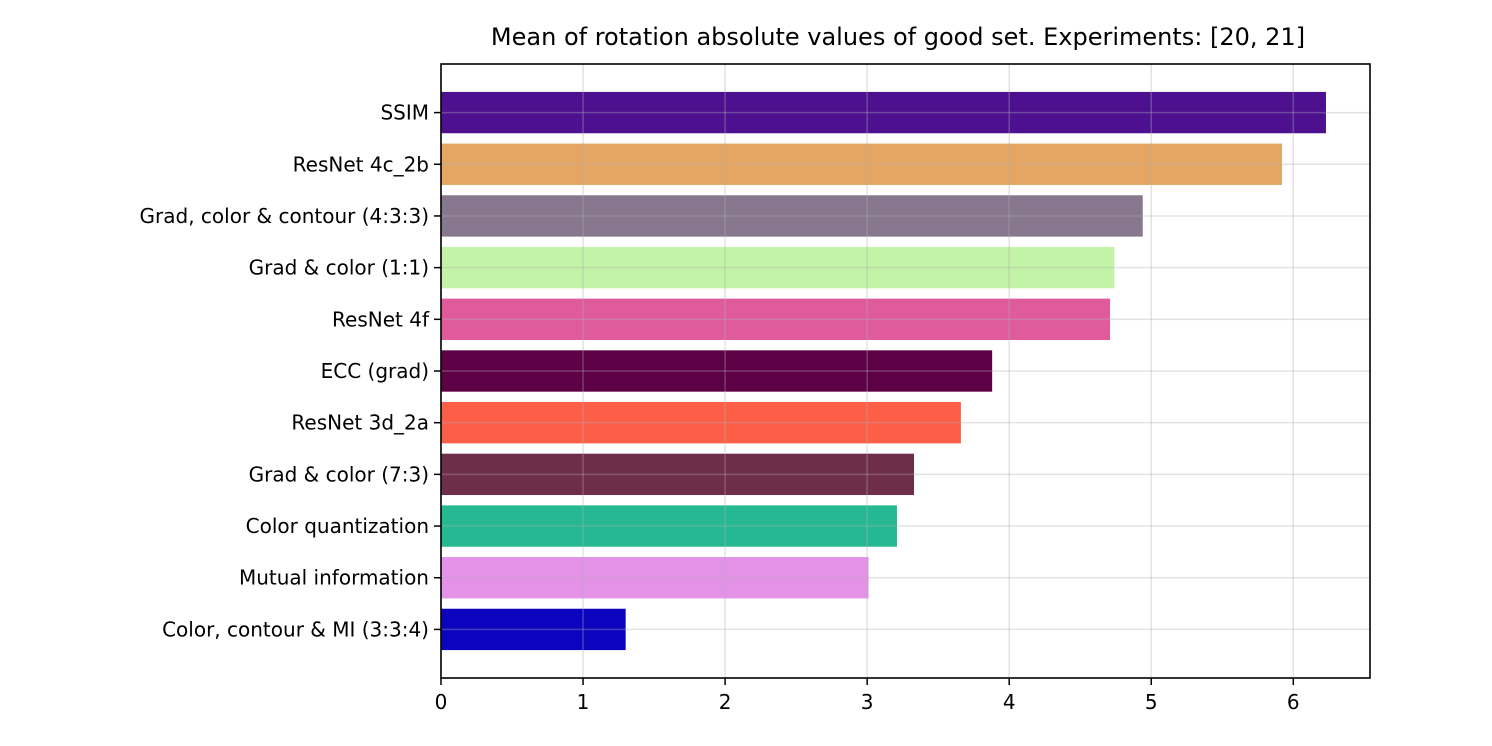 Image resolution: width=1492 pixels, height=746 pixels. I want to click on ytick-label: Grad, color & contour (4:3:3), so click(284, 216).